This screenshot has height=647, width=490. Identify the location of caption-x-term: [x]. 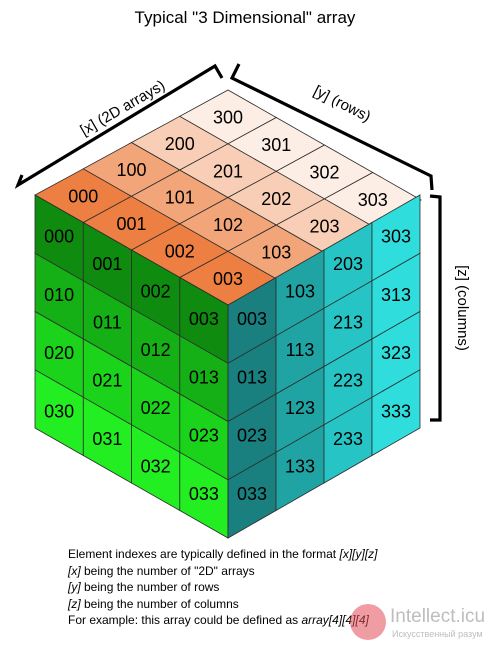
(74, 570).